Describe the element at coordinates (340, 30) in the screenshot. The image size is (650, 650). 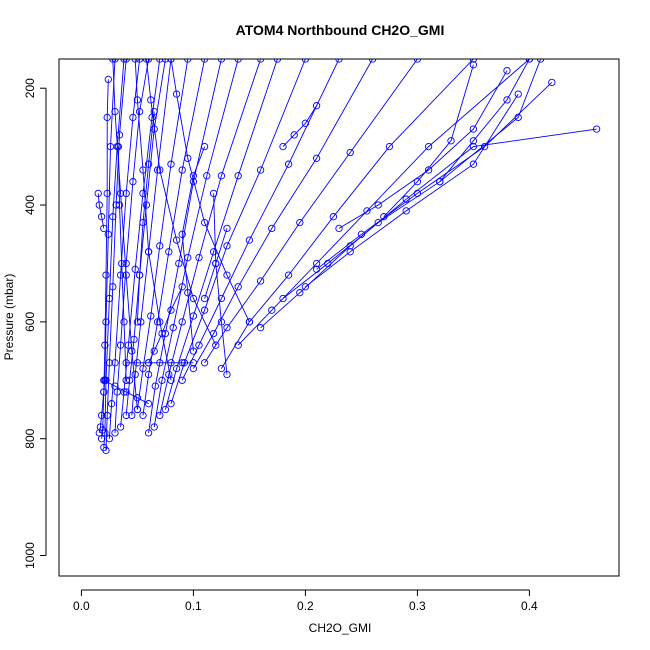
I see `chart-title: ATOM4 Northbound CH2O_GMI` at that location.